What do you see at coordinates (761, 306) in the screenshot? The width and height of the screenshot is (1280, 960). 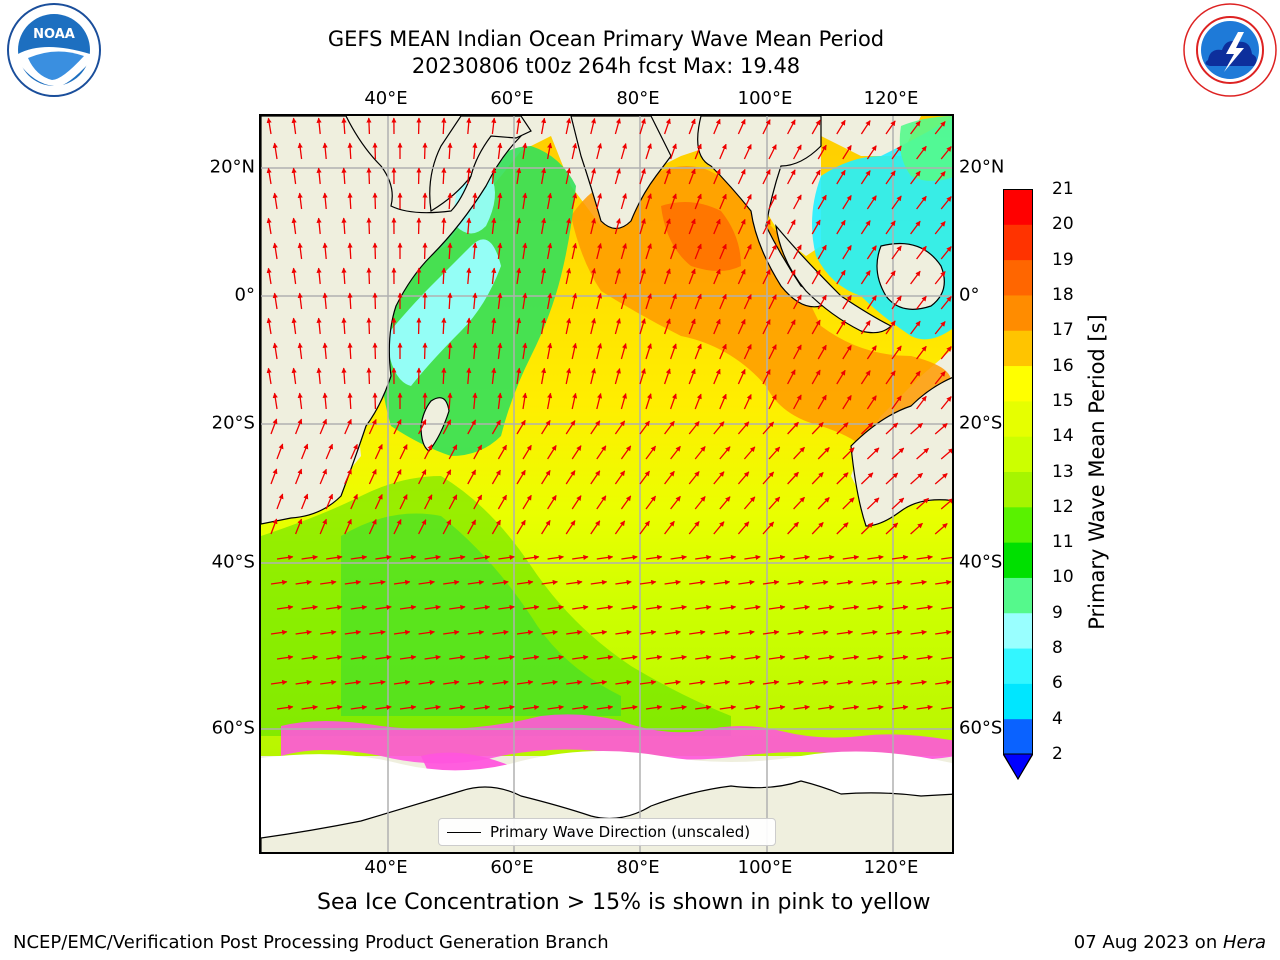 I see `orange-region` at bounding box center [761, 306].